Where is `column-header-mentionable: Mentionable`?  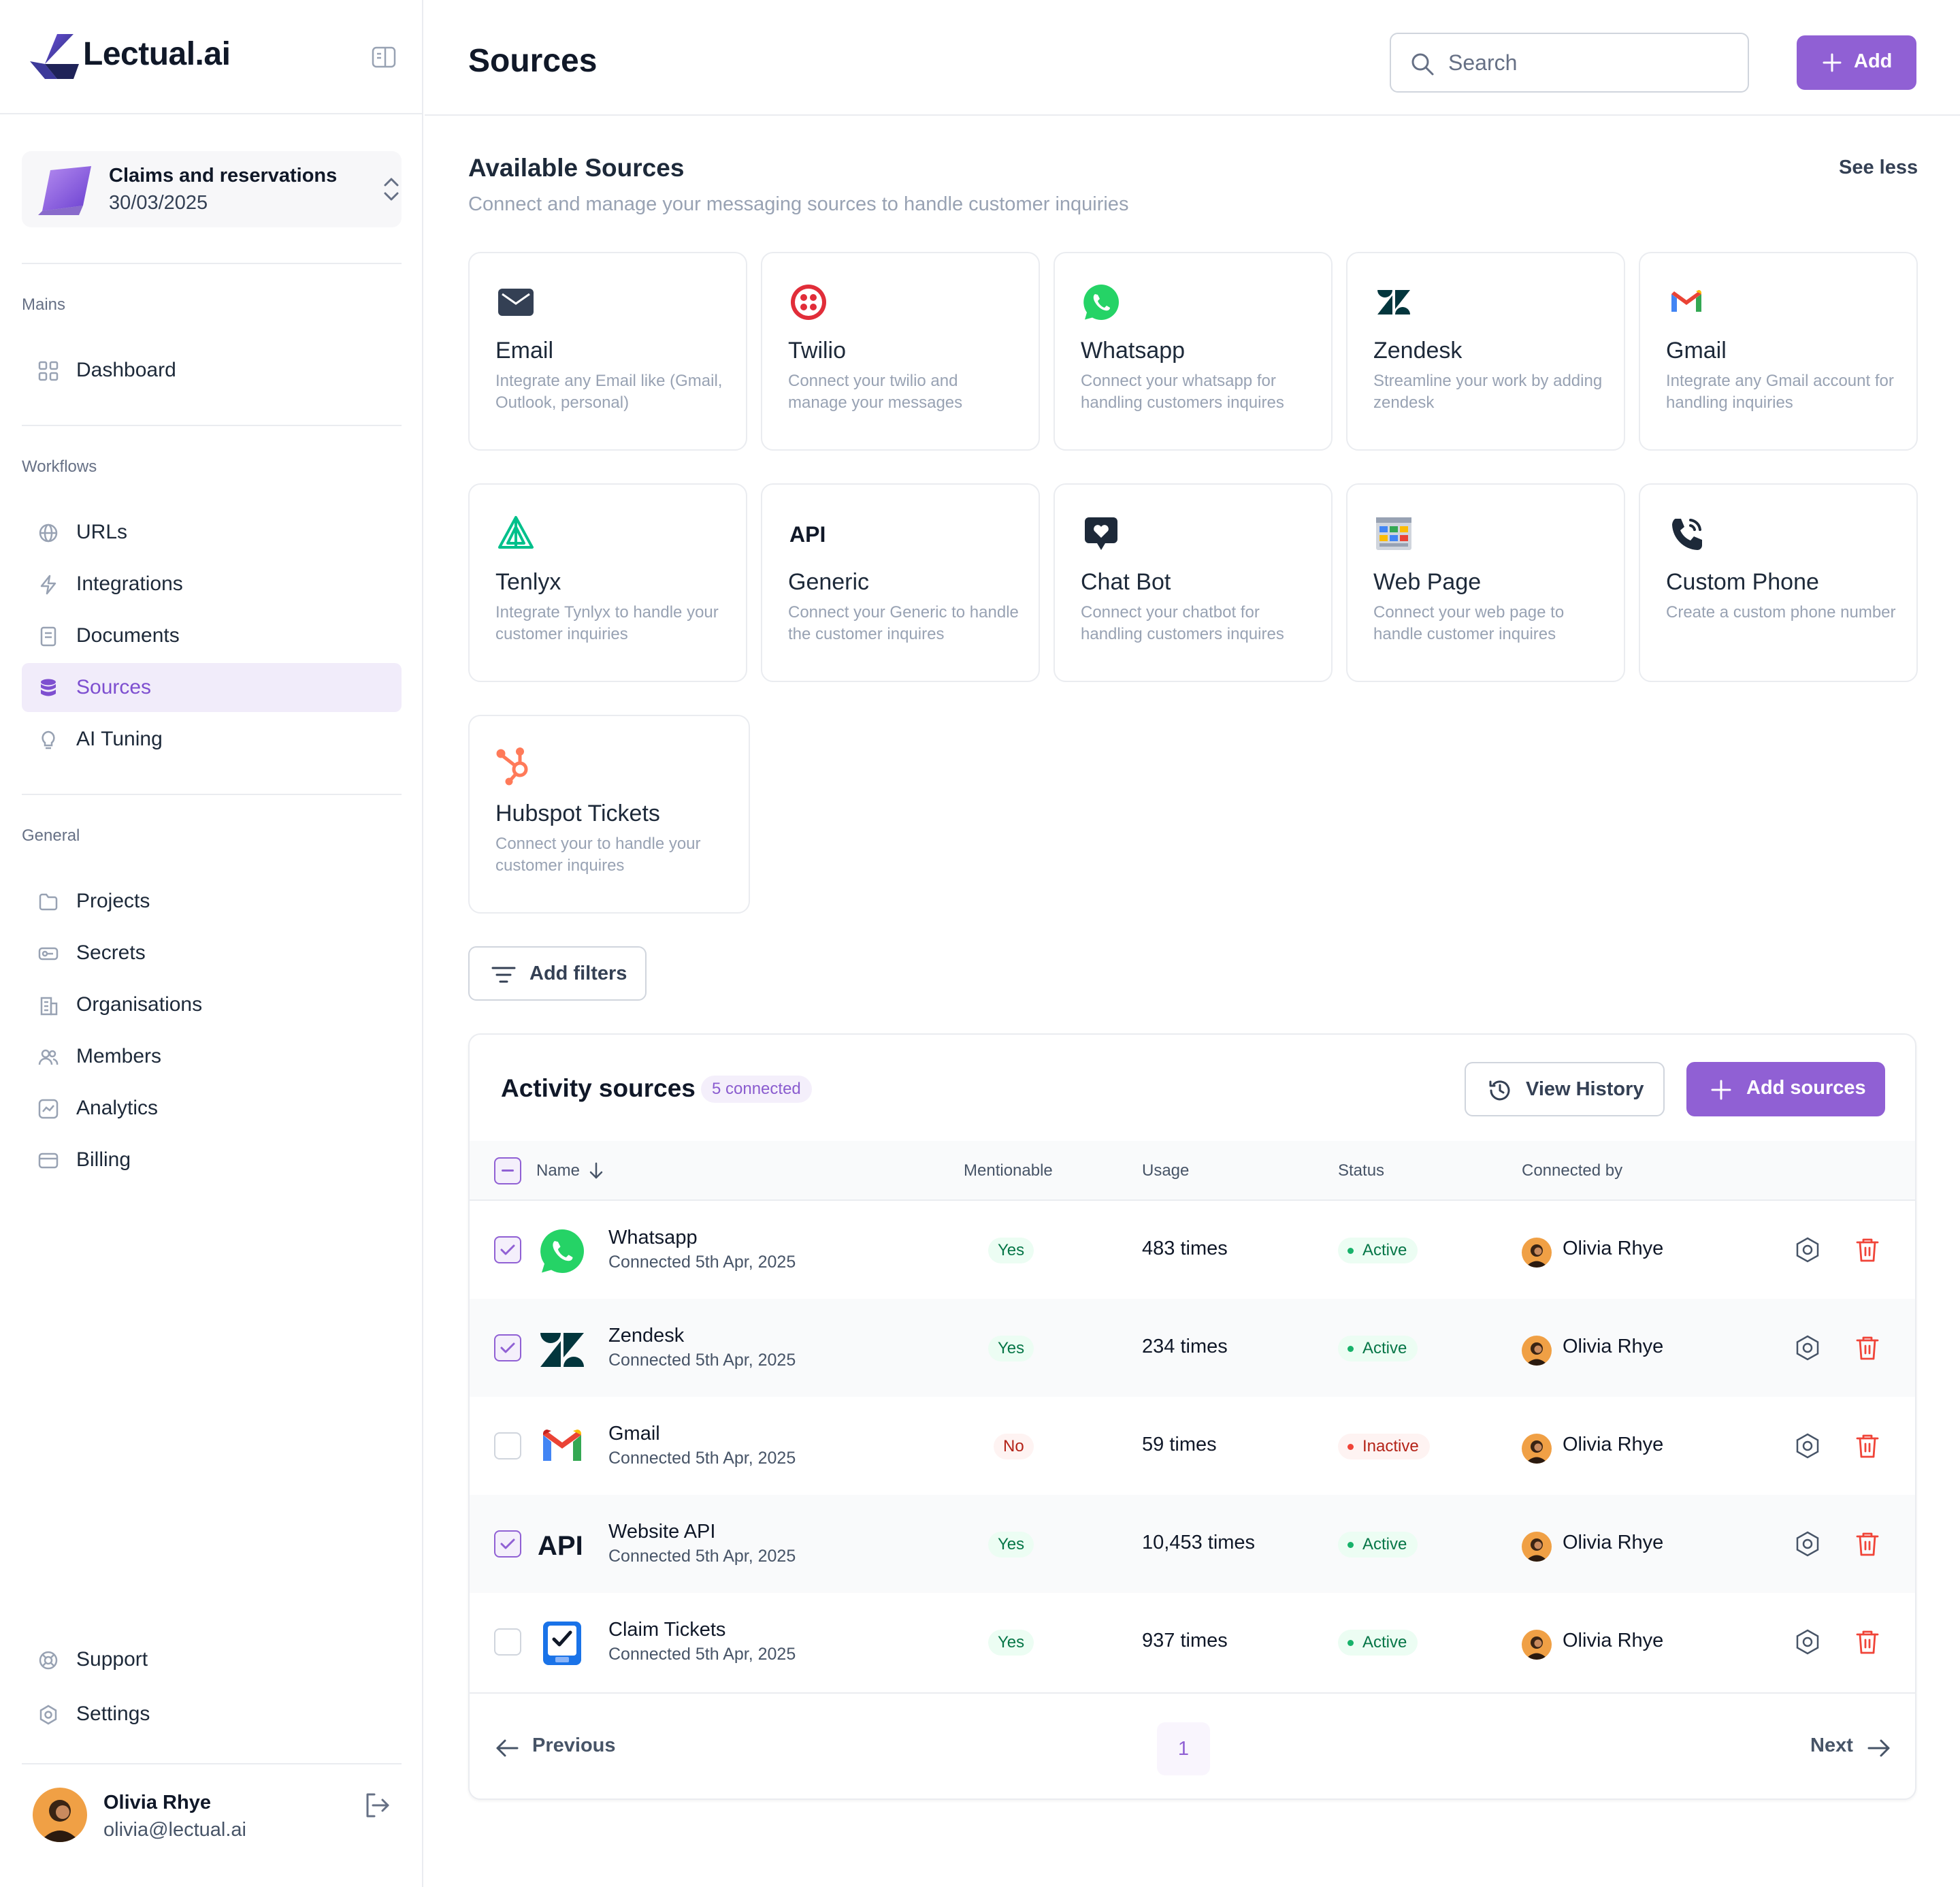 column-header-mentionable: Mentionable is located at coordinates (1008, 1170).